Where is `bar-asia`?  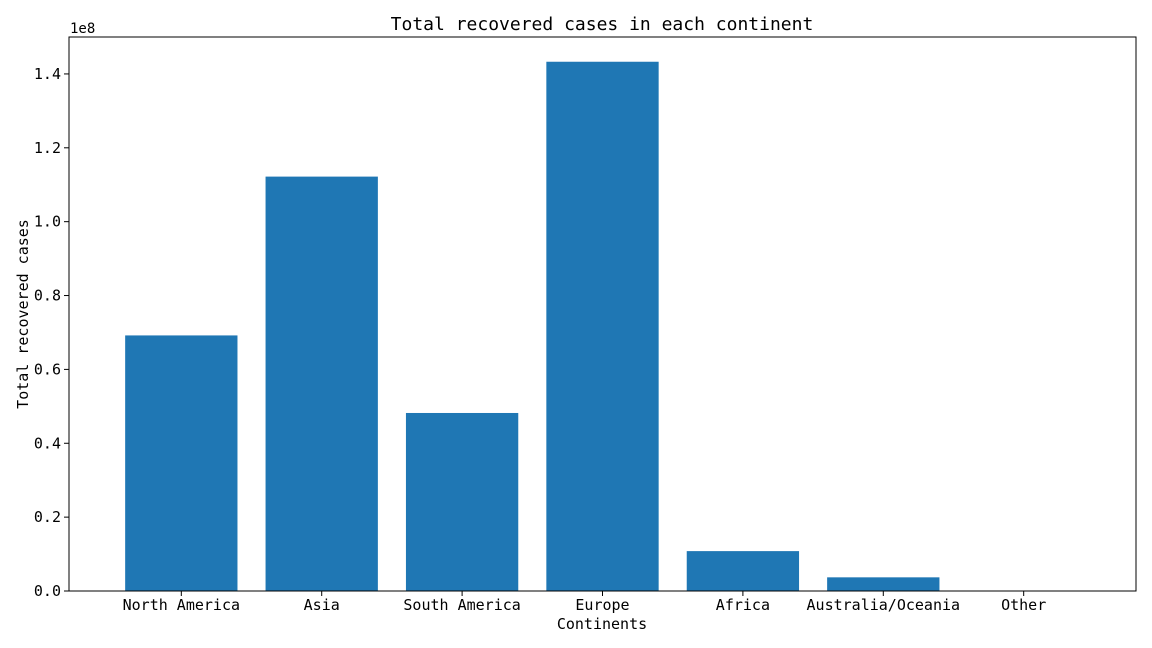 bar-asia is located at coordinates (321, 383).